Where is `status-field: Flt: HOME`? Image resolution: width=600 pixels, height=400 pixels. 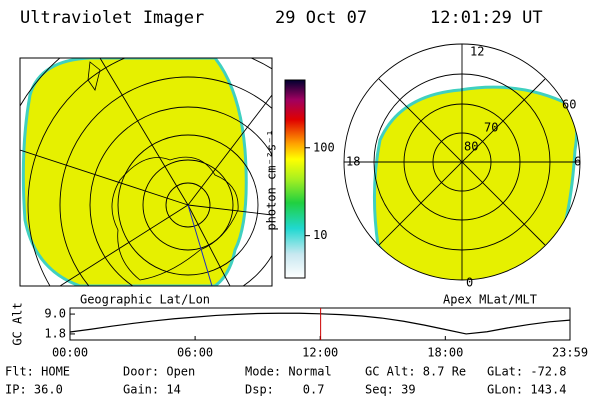 status-field: Flt: HOME is located at coordinates (37, 372).